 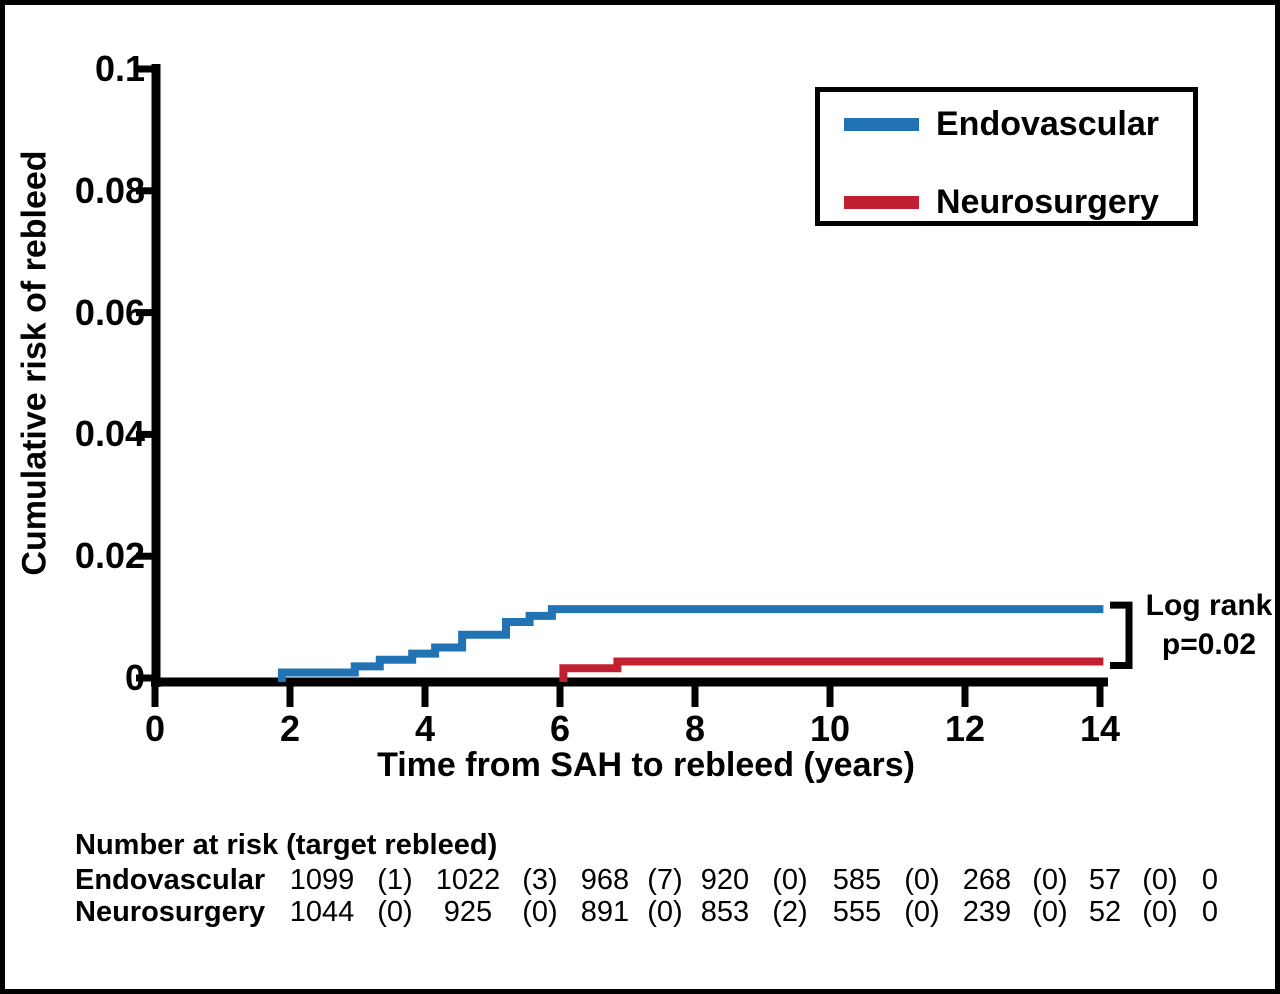 I want to click on curve-endovascular, so click(x=690, y=643).